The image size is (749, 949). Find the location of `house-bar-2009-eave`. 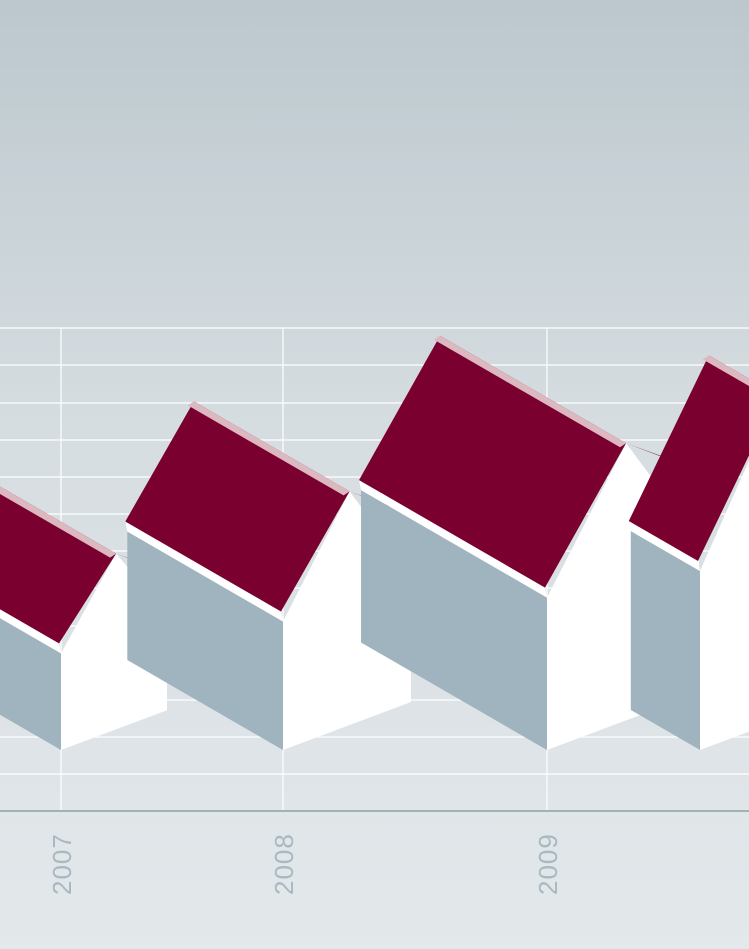

house-bar-2009-eave is located at coordinates (453, 539).